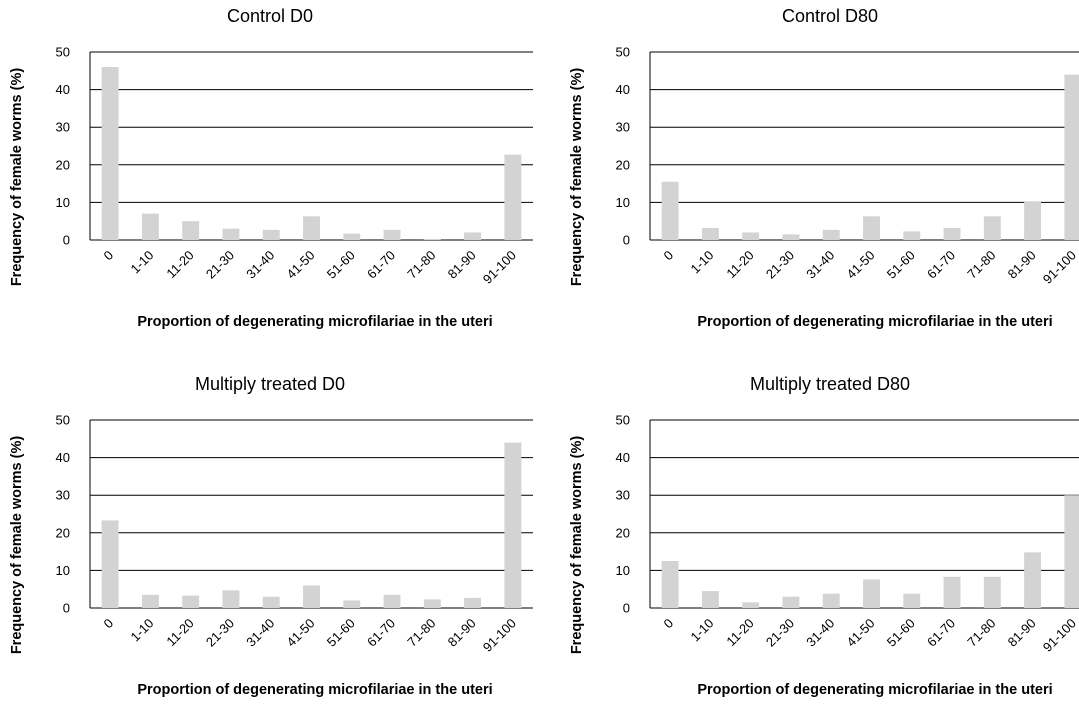  Describe the element at coordinates (830, 16) in the screenshot. I see `chart-title: Control D80` at that location.